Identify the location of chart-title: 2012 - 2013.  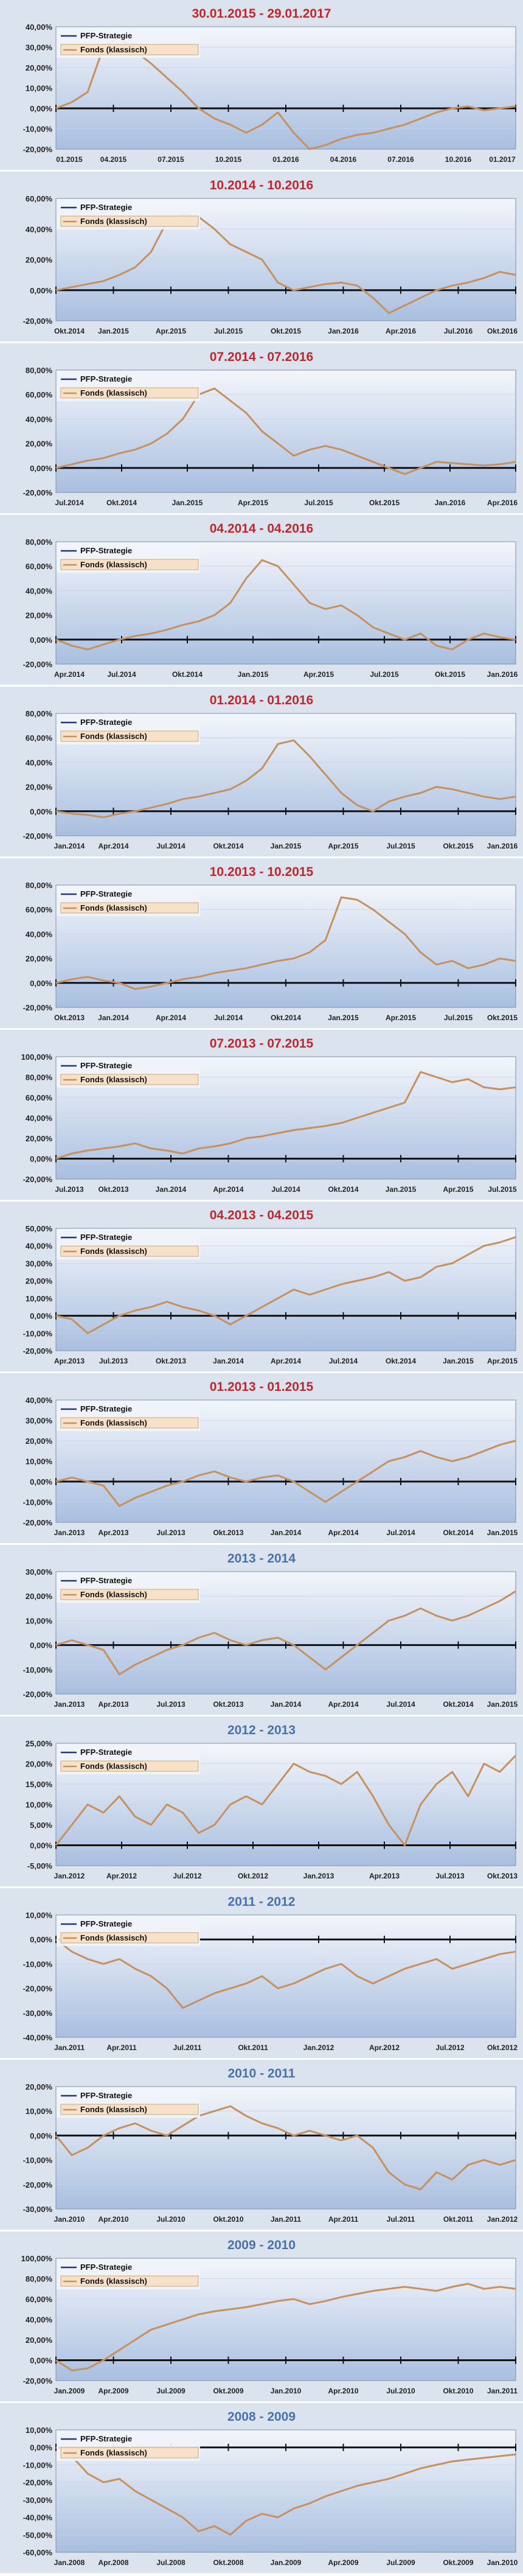
(261, 1730).